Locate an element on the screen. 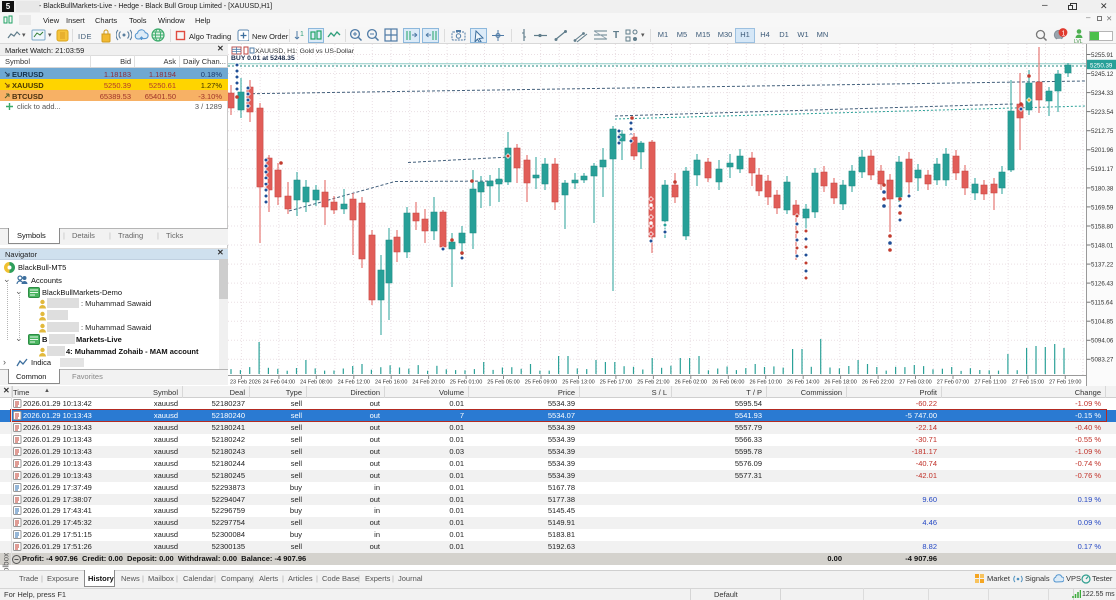 This screenshot has height=600, width=1116. svg-text: 27 Feb 19:00 is located at coordinates (1065, 383).